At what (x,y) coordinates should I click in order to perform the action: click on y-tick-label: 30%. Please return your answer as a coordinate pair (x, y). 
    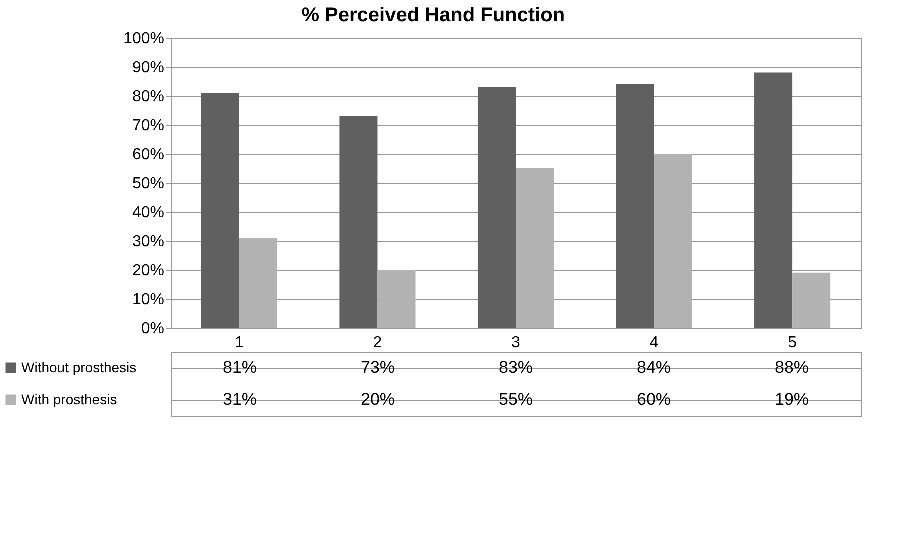
    Looking at the image, I should click on (148, 242).